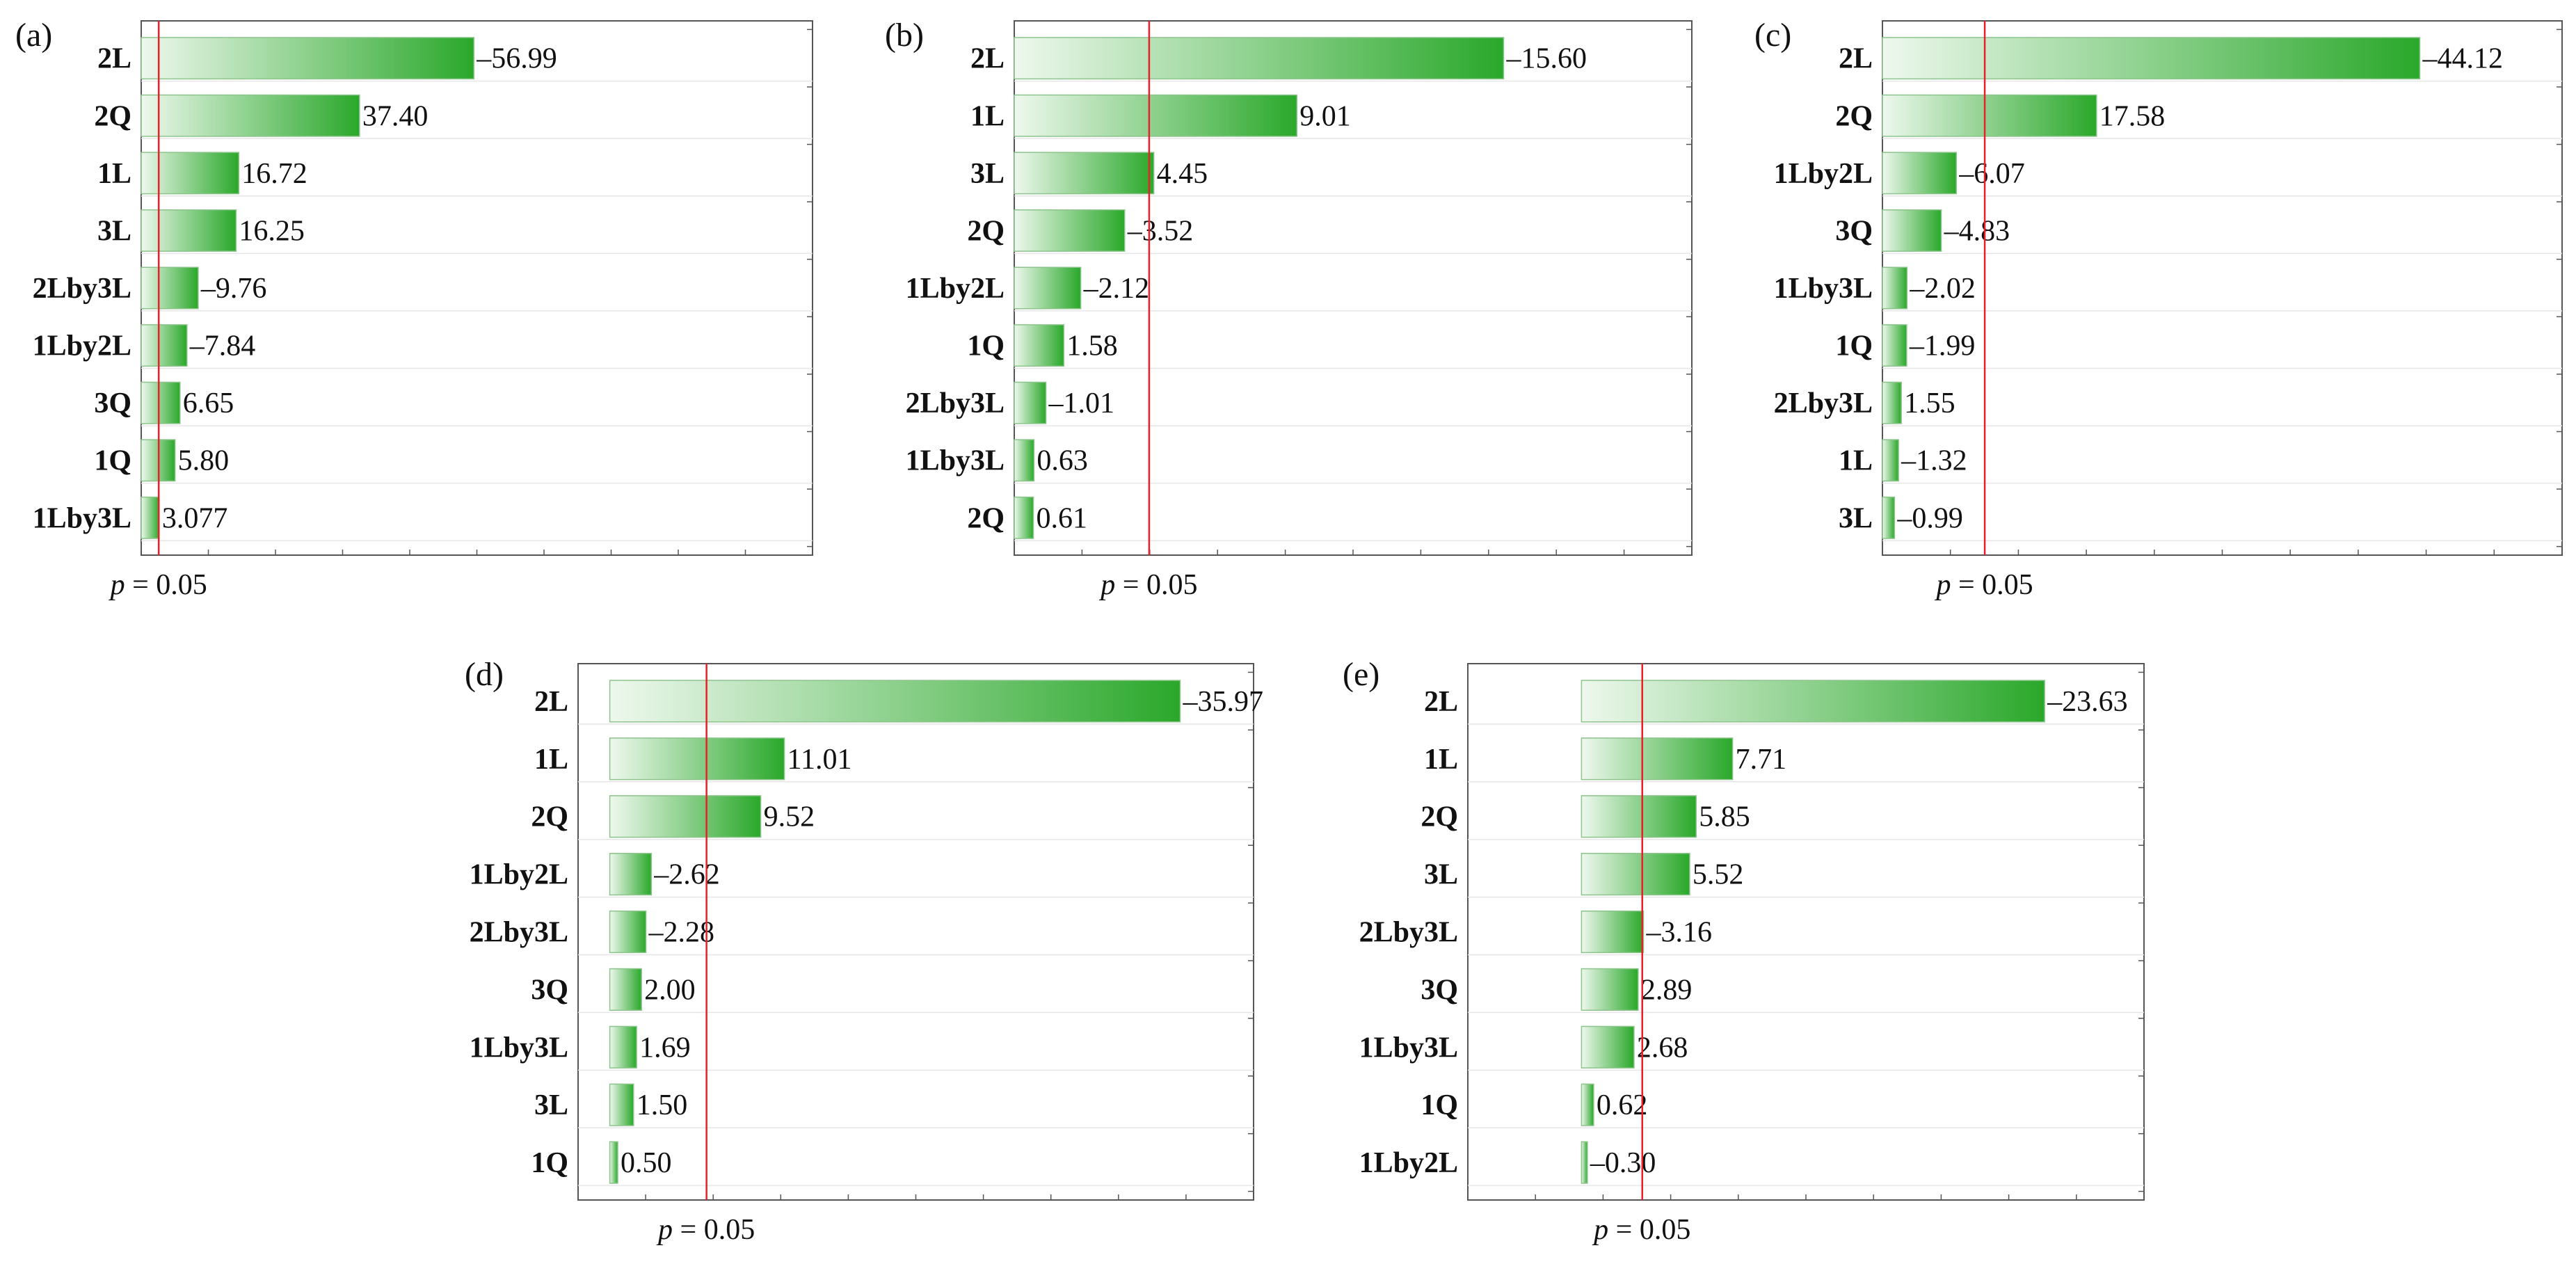 Image resolution: width=2576 pixels, height=1264 pixels. Describe the element at coordinates (670, 990) in the screenshot. I see `value-label: 2.00` at that location.